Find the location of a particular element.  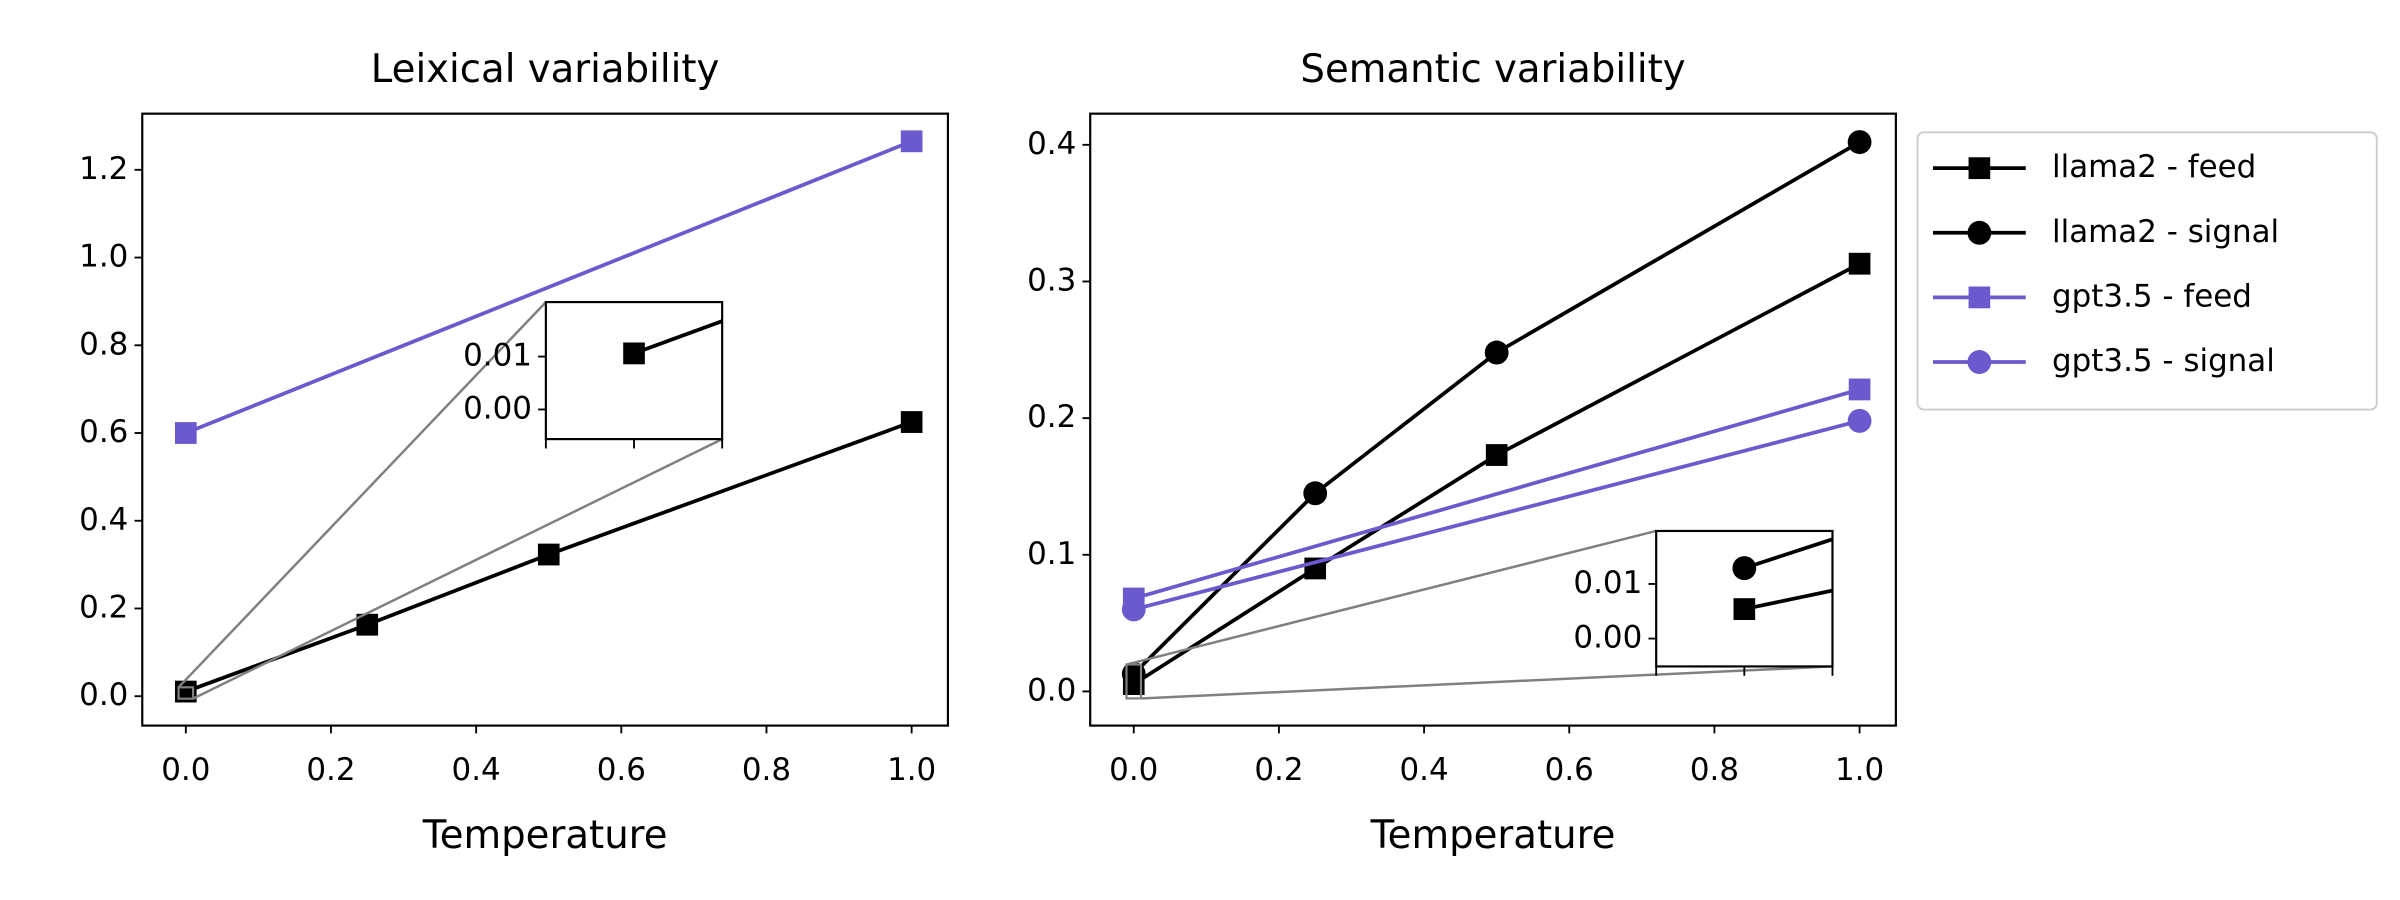

inset-background is located at coordinates (634, 371).